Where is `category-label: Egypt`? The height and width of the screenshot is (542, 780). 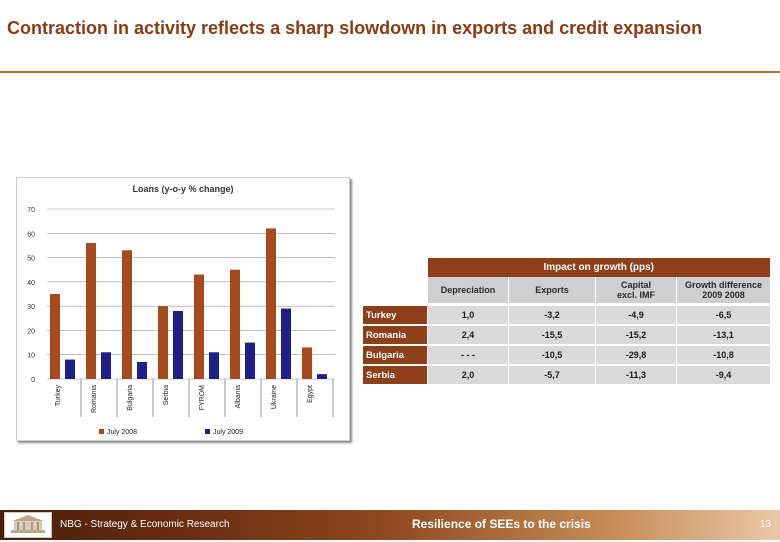 category-label: Egypt is located at coordinates (310, 394).